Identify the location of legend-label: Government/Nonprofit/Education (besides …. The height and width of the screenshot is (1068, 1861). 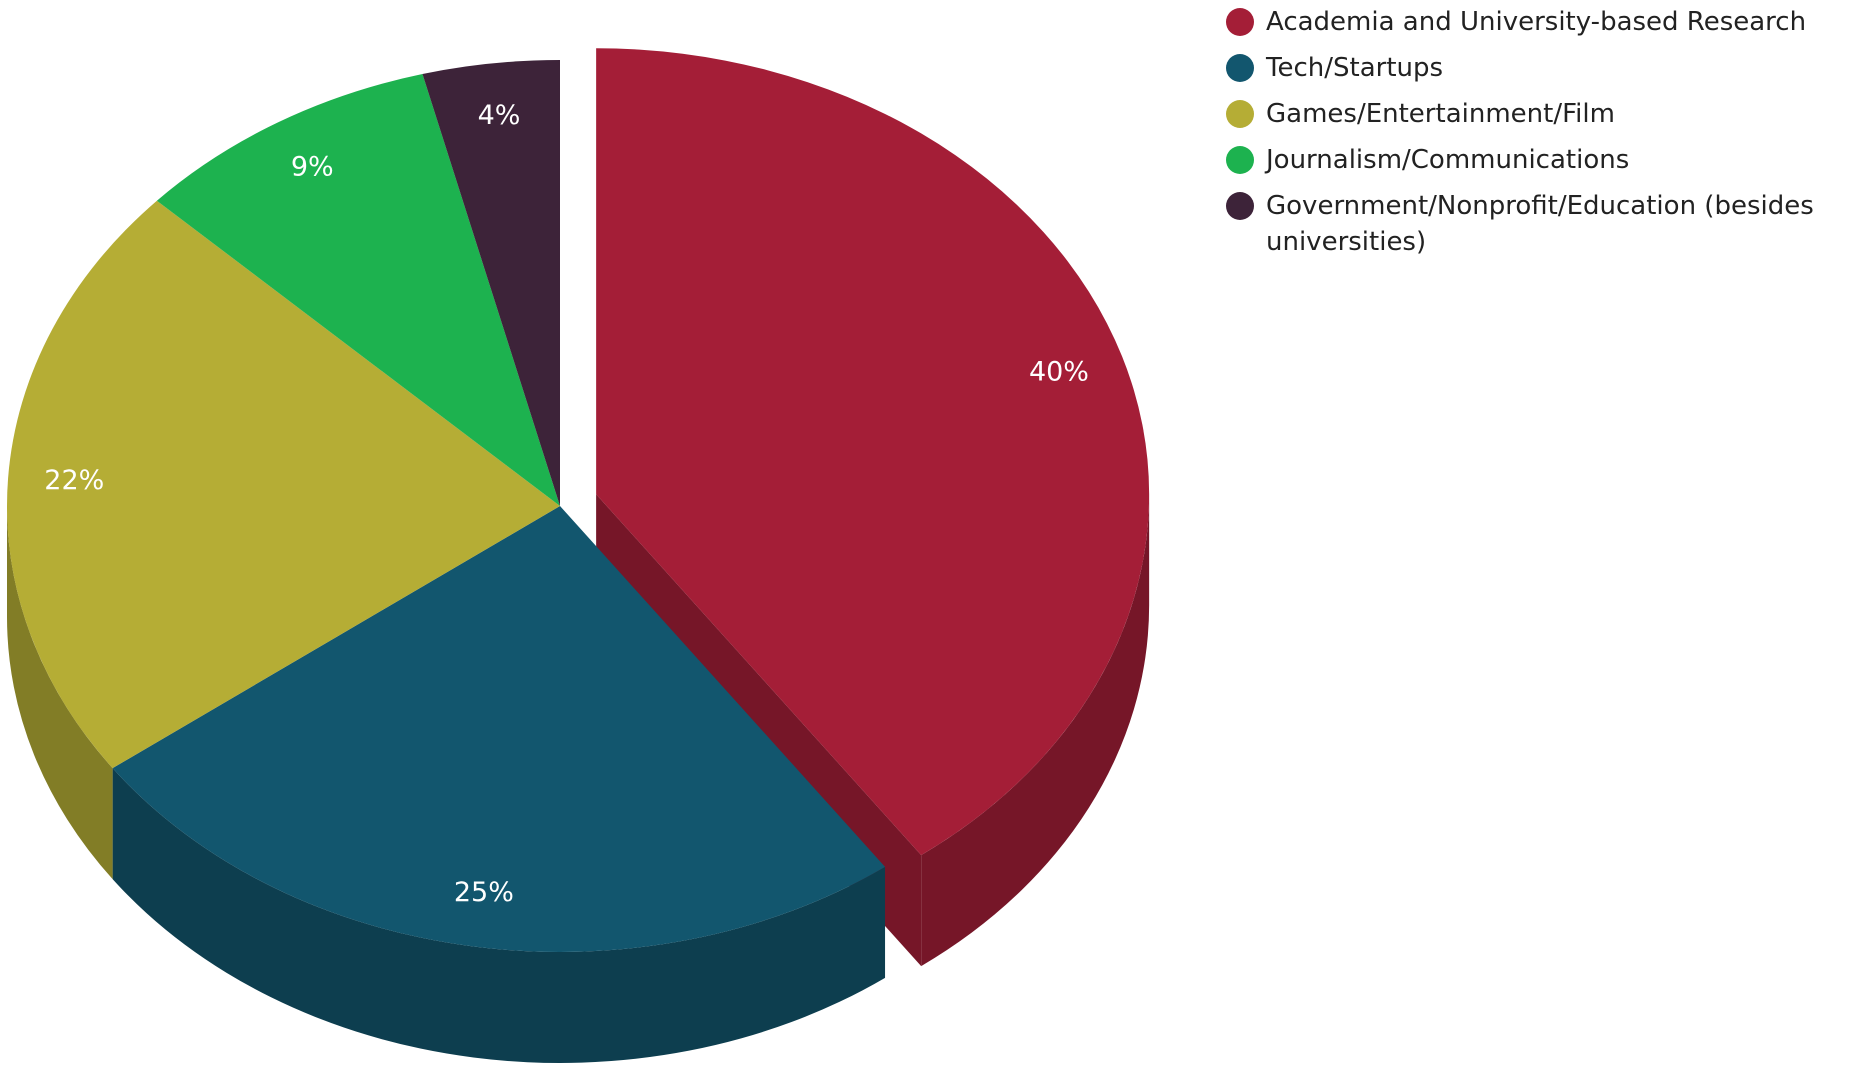
(1540, 224).